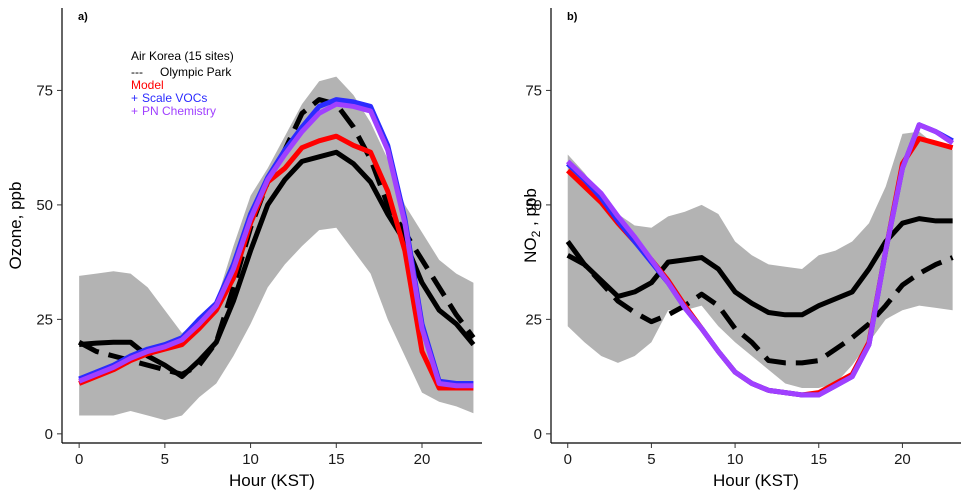 The height and width of the screenshot is (491, 961). I want to click on legend-label-pn-chemistry: PN Chemistry, so click(179, 111).